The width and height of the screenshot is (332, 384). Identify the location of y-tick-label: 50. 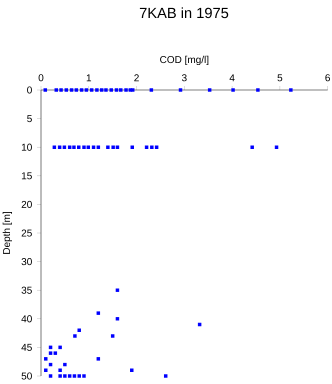
(27, 376).